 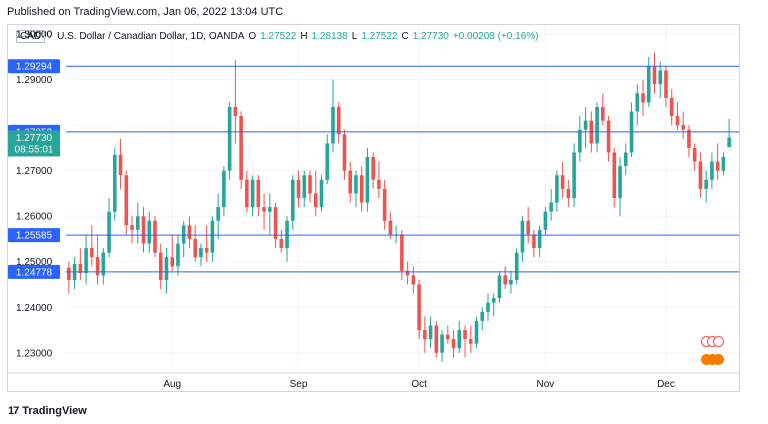 What do you see at coordinates (13, 411) in the screenshot?
I see `tradingview-logo-icon: 17` at bounding box center [13, 411].